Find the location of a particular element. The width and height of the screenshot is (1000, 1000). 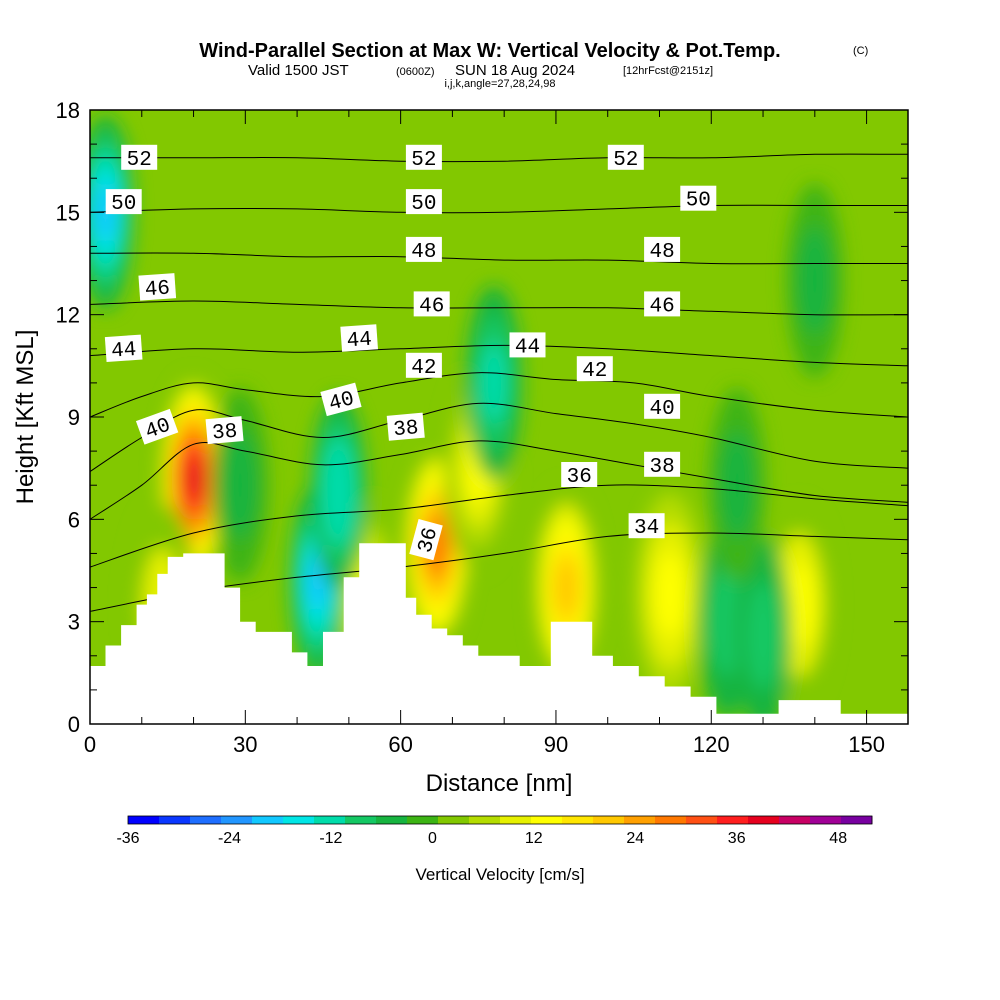

y-tick-label: 15 is located at coordinates (68, 212).